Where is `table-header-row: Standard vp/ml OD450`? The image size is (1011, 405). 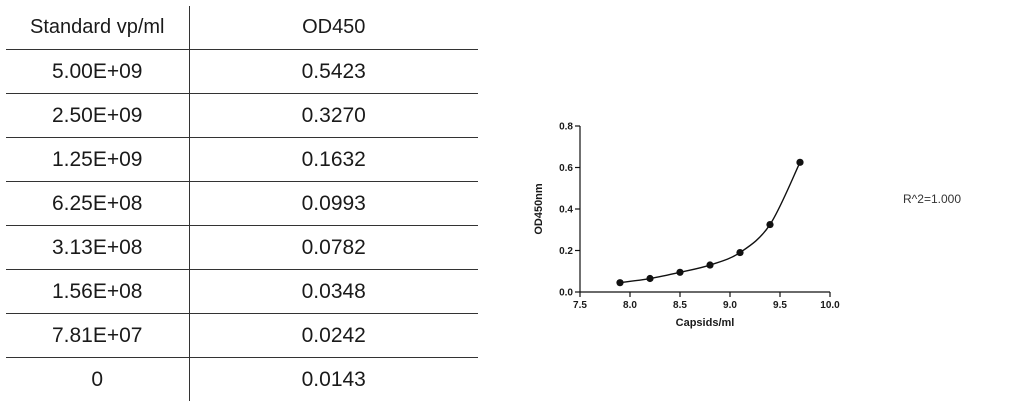 table-header-row: Standard vp/ml OD450 is located at coordinates (242, 28).